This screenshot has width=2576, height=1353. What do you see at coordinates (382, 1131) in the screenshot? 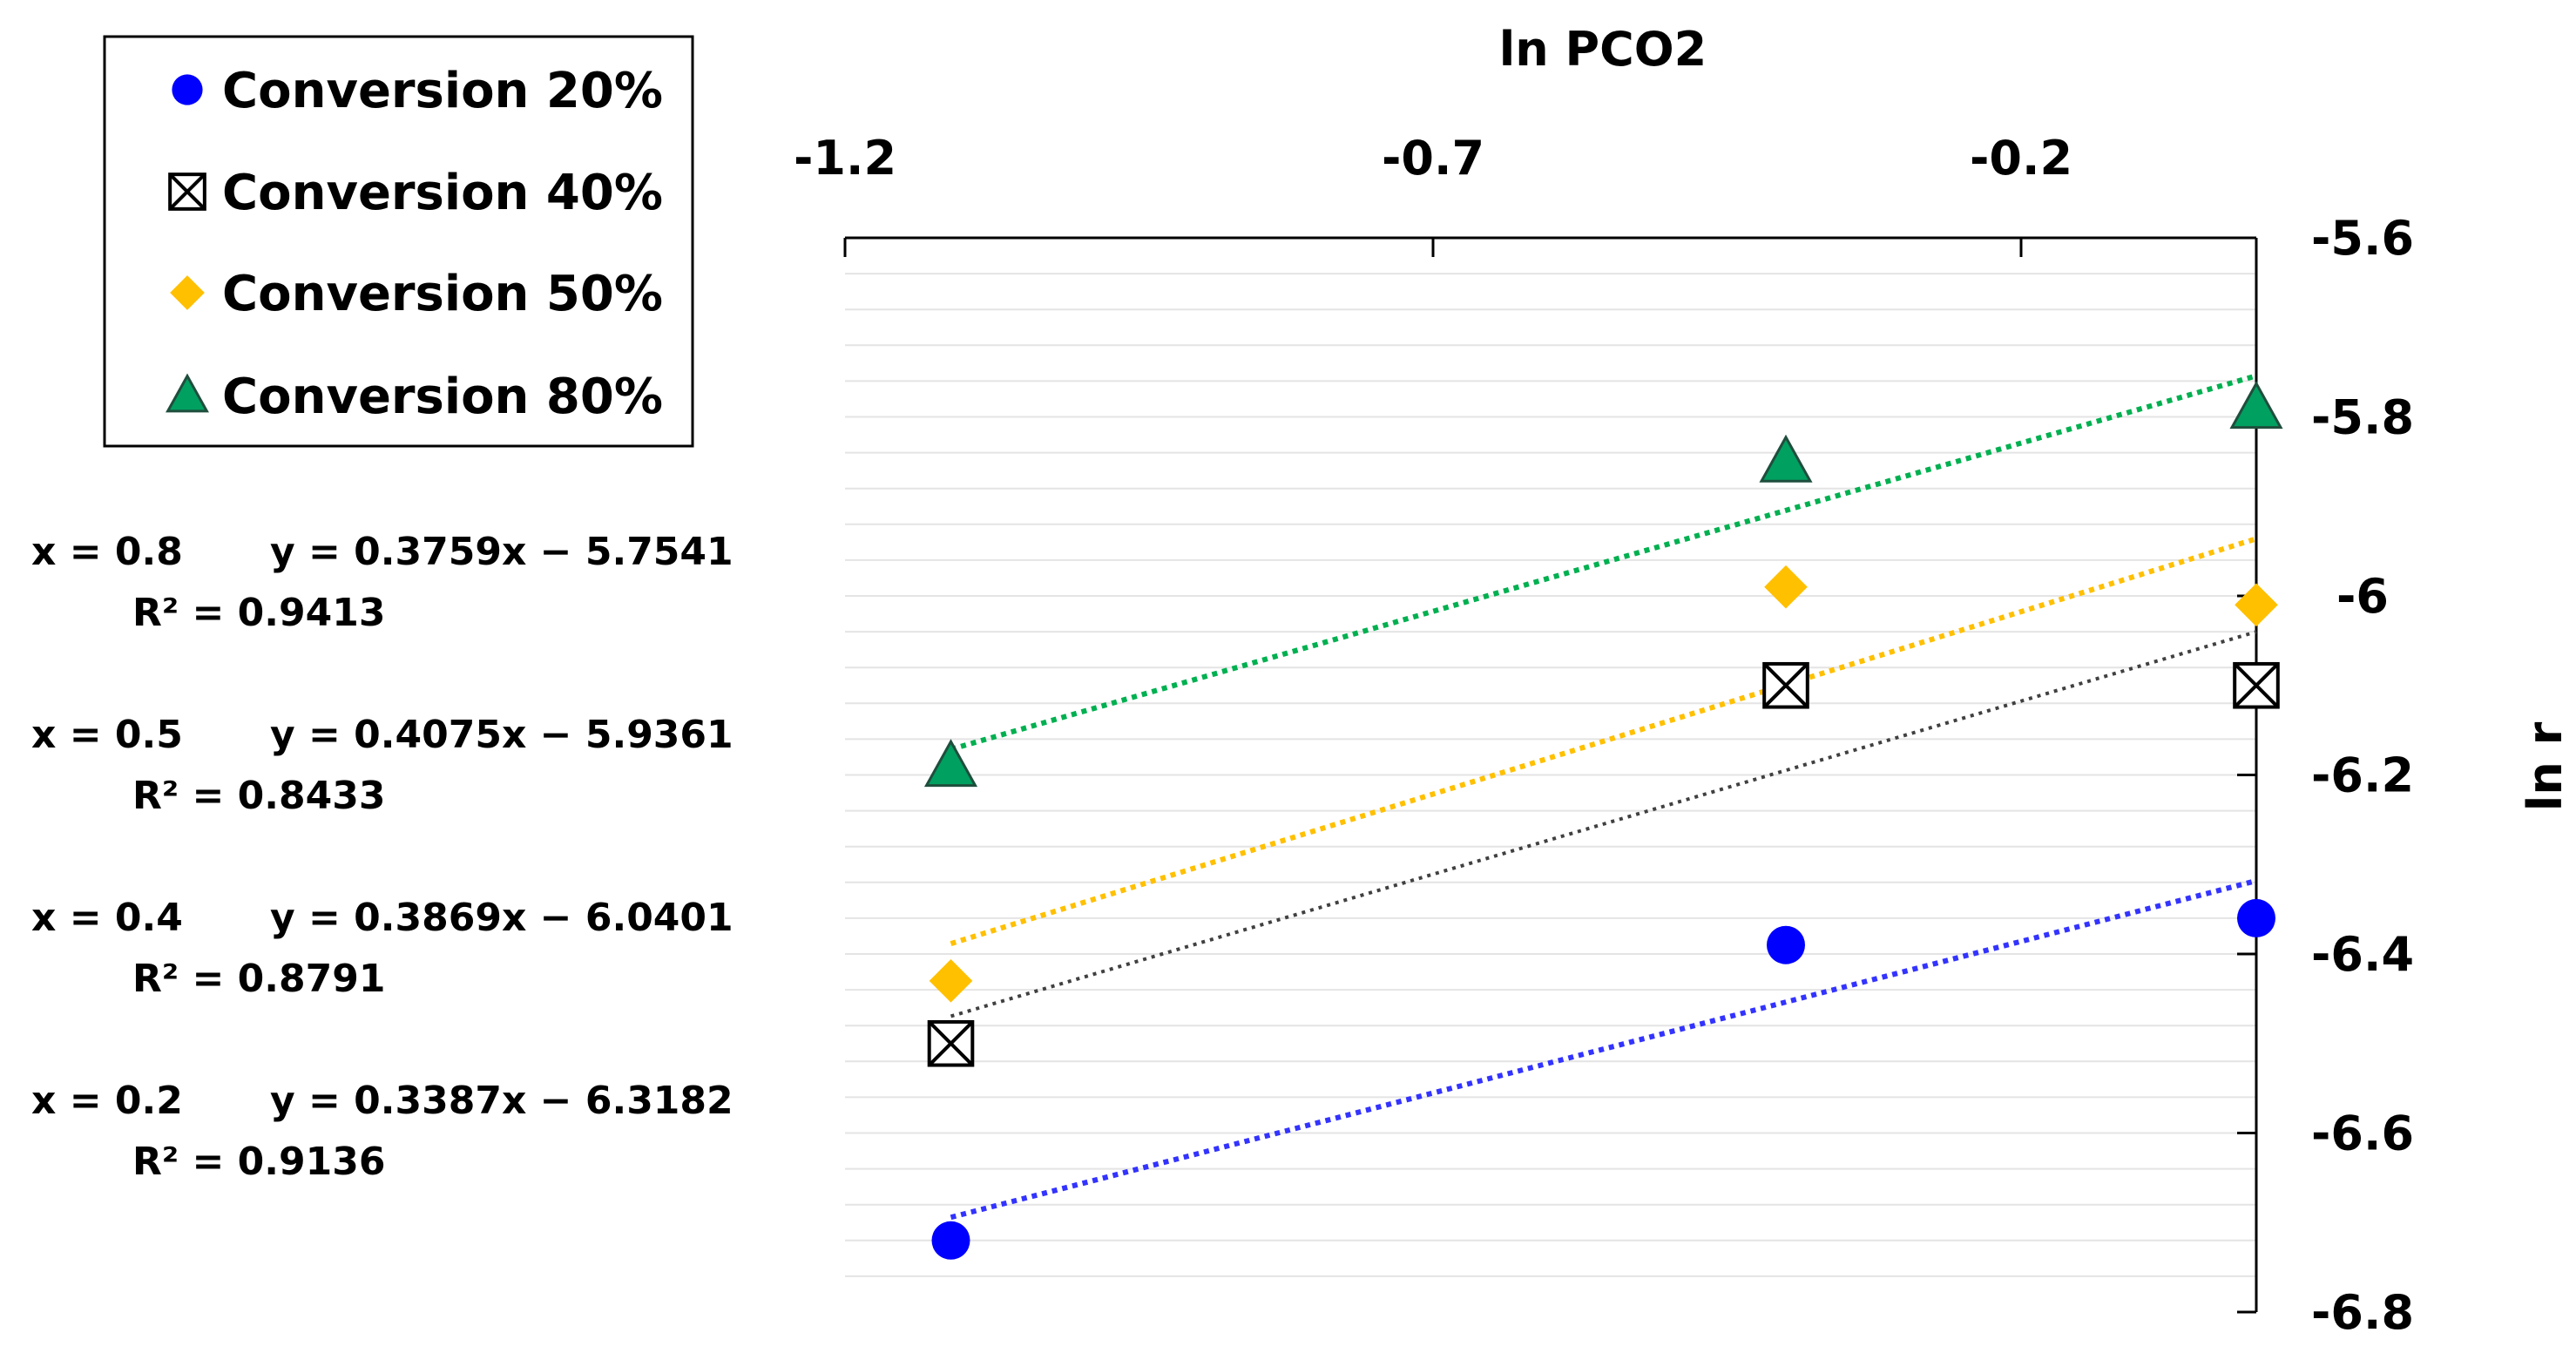
I see `equation-block: x = 0.2 y = 0.3387x − 6.3182 R² = 0.9136` at bounding box center [382, 1131].